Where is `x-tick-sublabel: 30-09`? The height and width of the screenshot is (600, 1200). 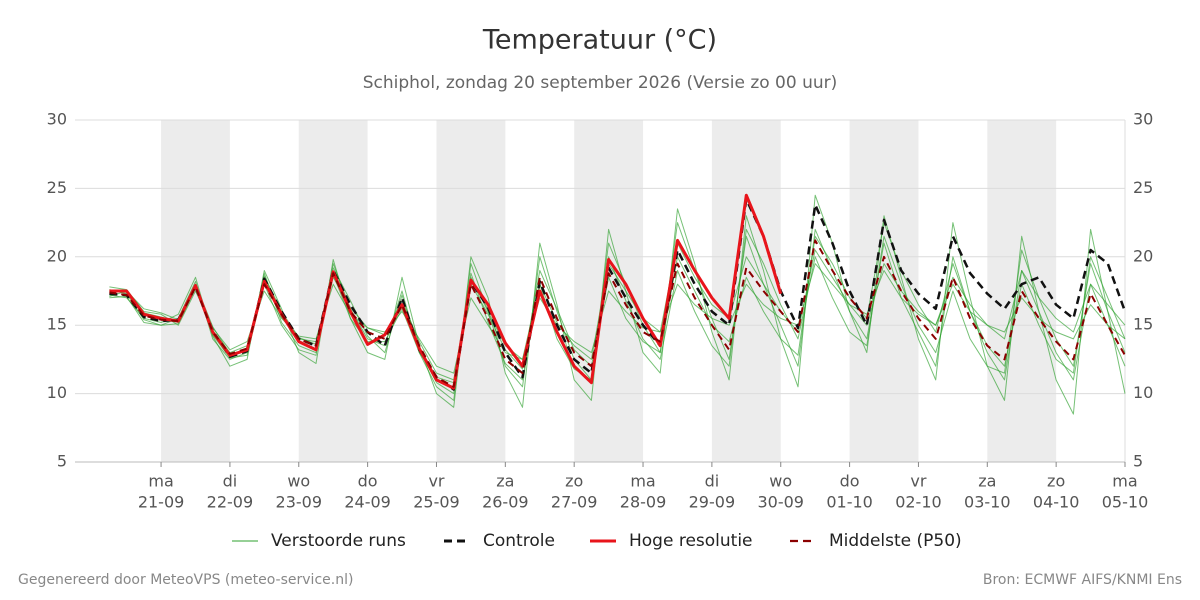 x-tick-sublabel: 30-09 is located at coordinates (780, 502).